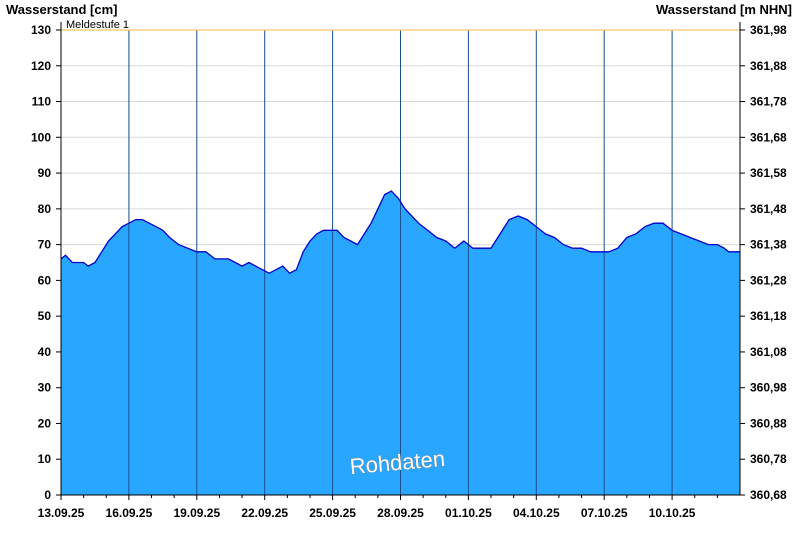 The image size is (800, 550). Describe the element at coordinates (400, 513) in the screenshot. I see `x-tick-label-5: 28.09.25` at that location.